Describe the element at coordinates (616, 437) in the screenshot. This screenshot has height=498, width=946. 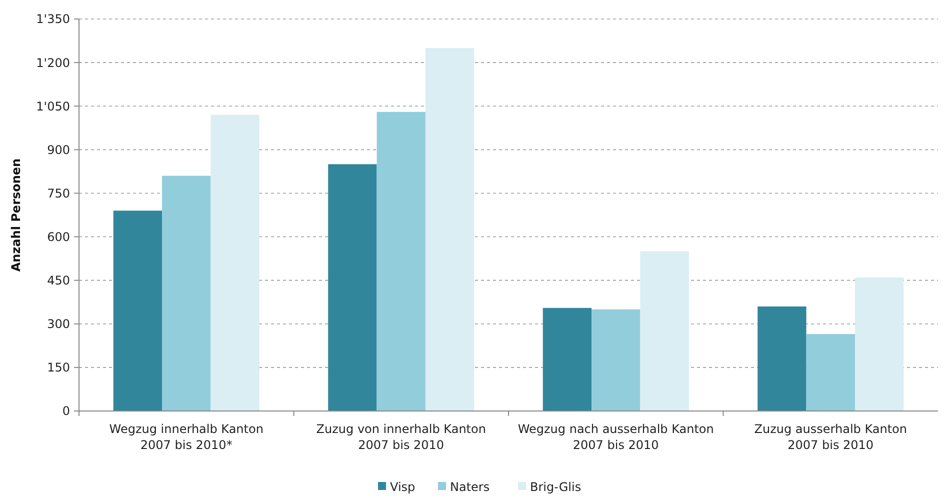
I see `x-tick-label: Wegzug nach ausserhalb Kanton 2007 bis 2010` at that location.